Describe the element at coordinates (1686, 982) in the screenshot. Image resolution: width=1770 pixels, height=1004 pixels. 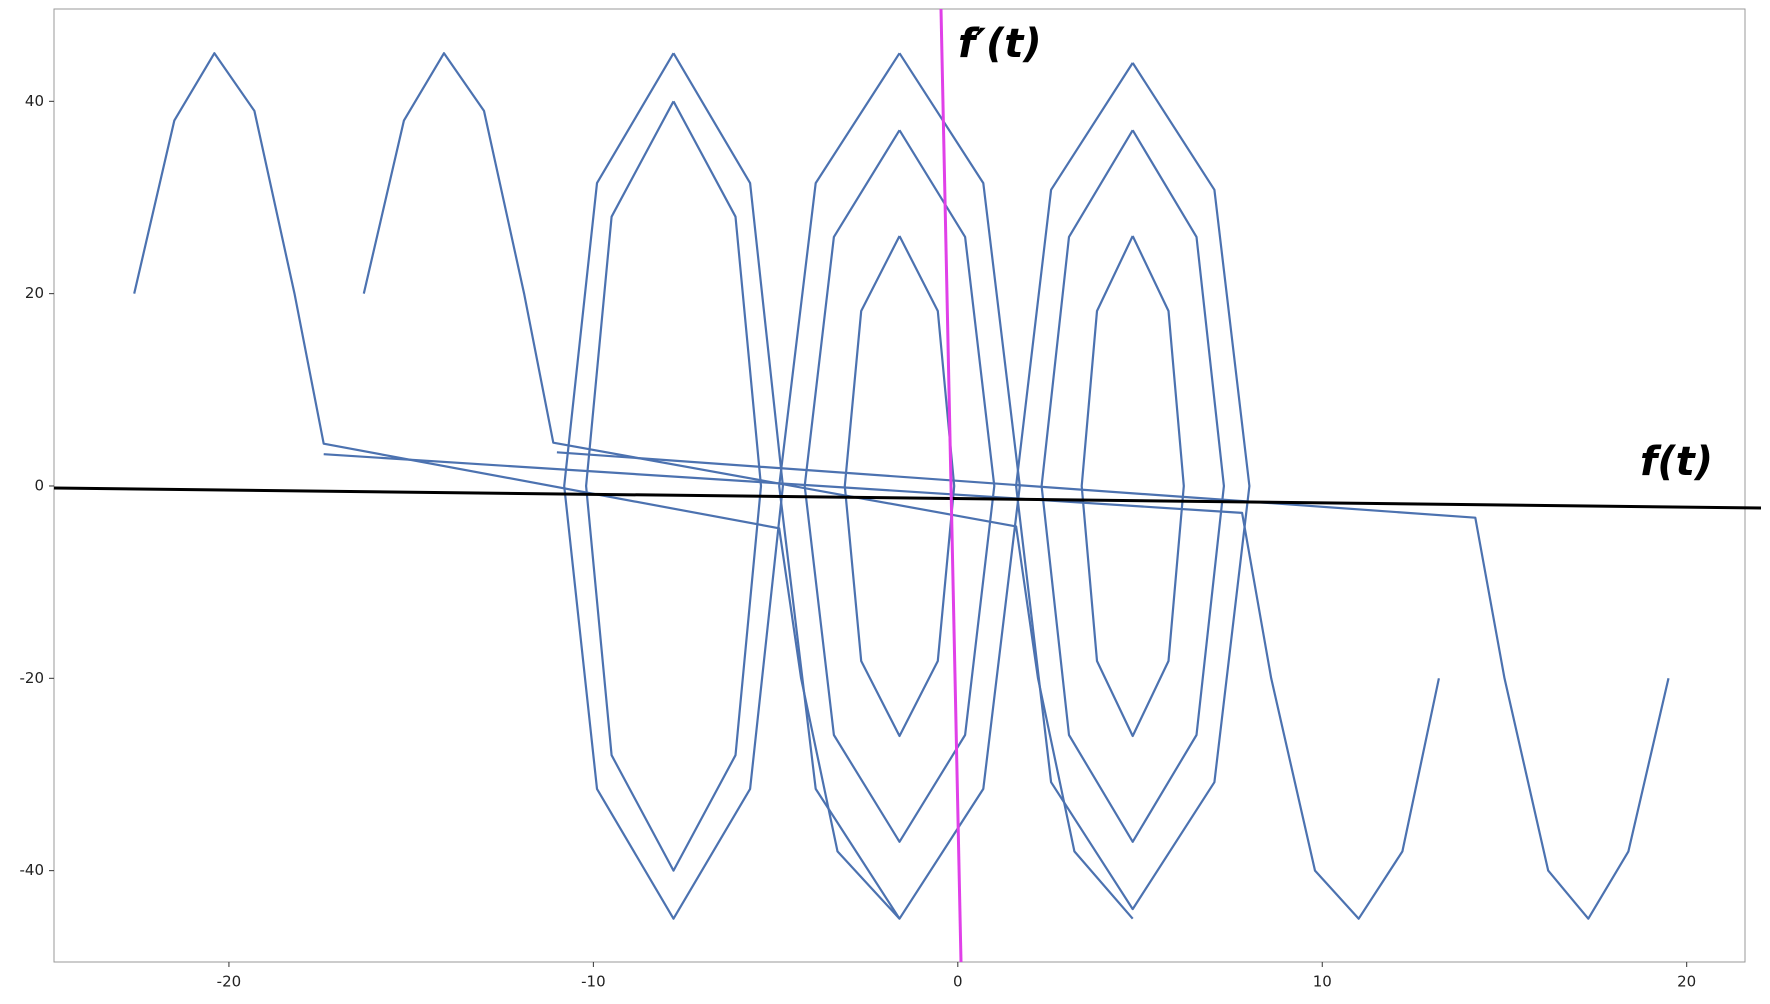
I see `x-tick-label: 20` at that location.